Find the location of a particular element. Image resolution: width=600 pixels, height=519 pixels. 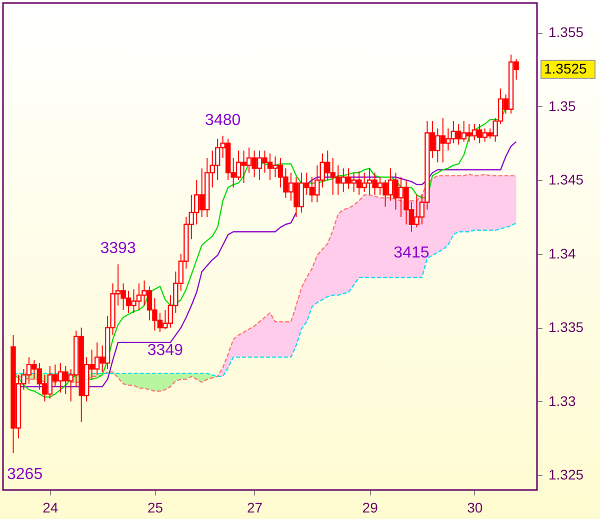

y-tick-label: 1.345 is located at coordinates (566, 180).